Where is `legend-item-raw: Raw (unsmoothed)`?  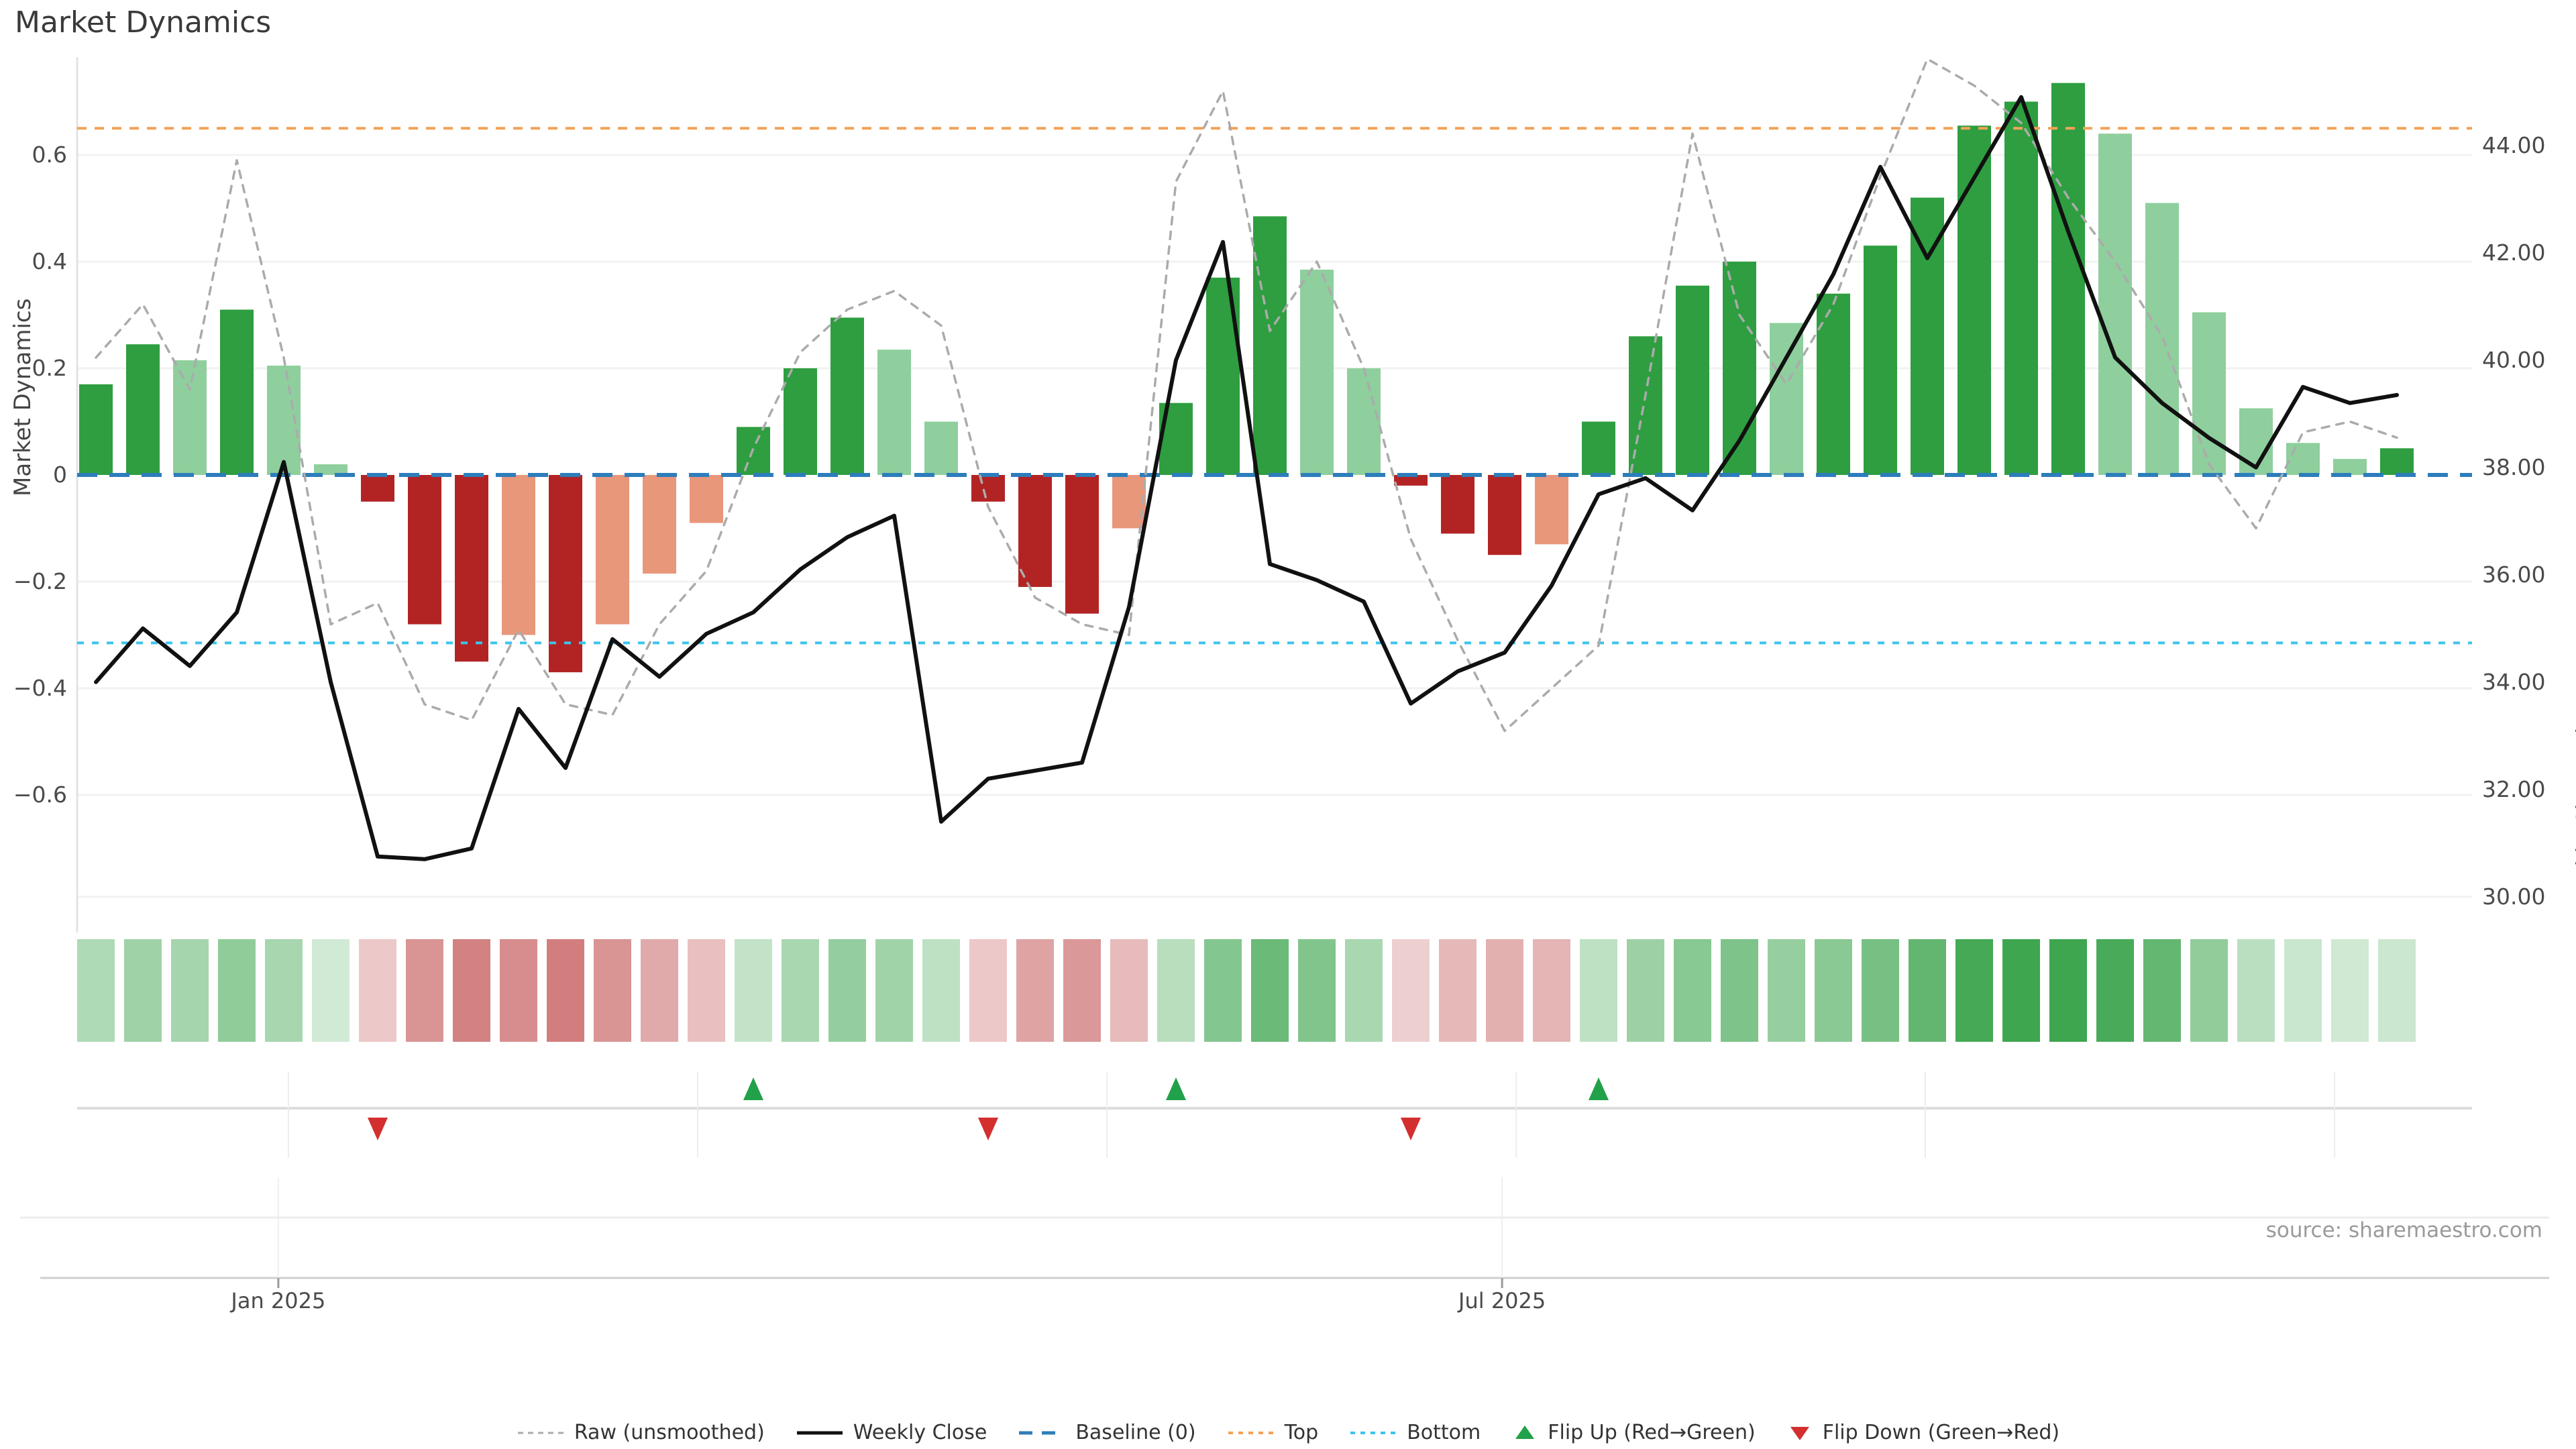
legend-item-raw: Raw (unsmoothed) is located at coordinates (641, 1432).